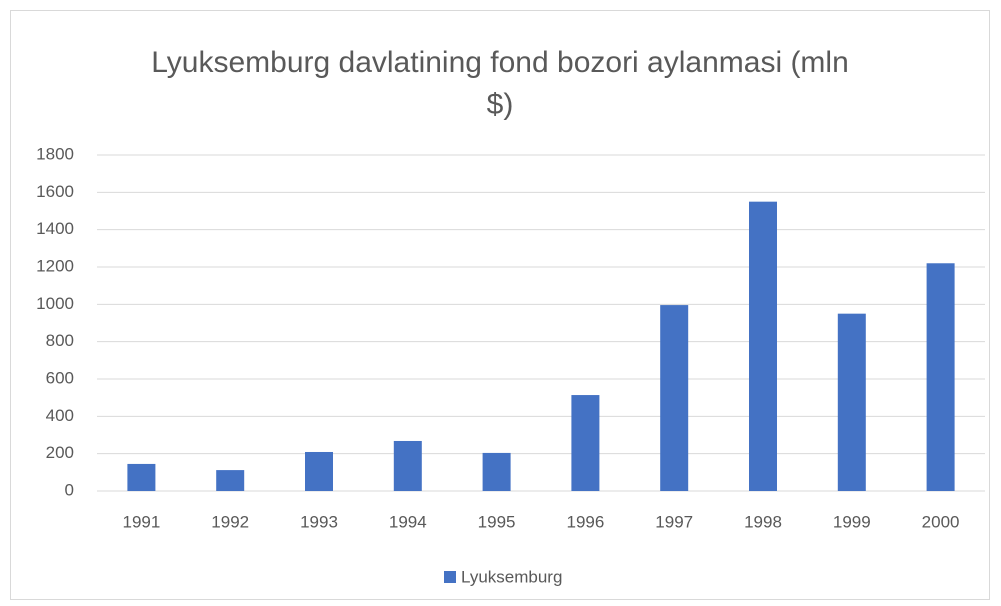  I want to click on x-tick-label: 1999, so click(852, 521).